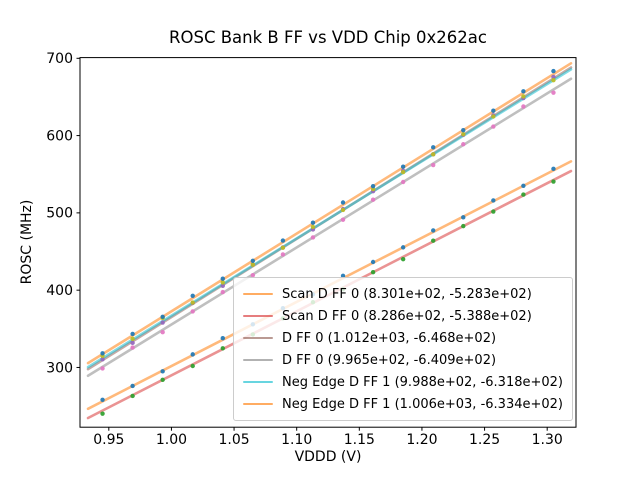  I want to click on legend-label: D FF 0 (1.012e+03, -6.468e+02), so click(389, 338).